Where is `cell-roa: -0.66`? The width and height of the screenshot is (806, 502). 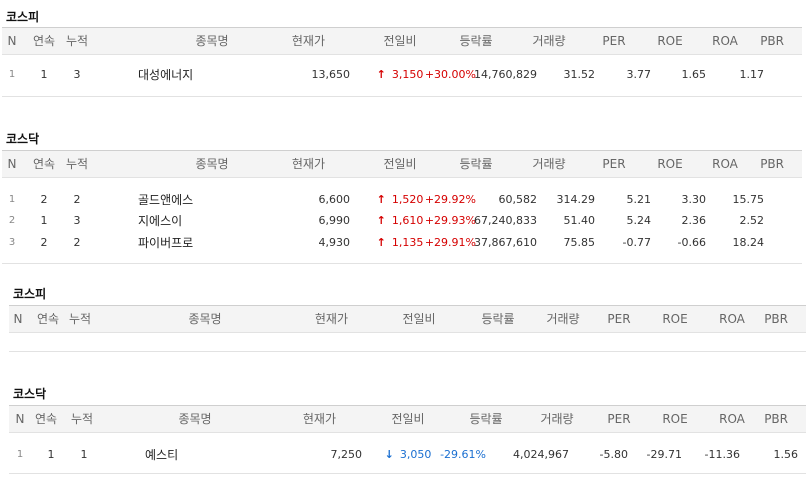
cell-roa: -0.66 is located at coordinates (691, 242).